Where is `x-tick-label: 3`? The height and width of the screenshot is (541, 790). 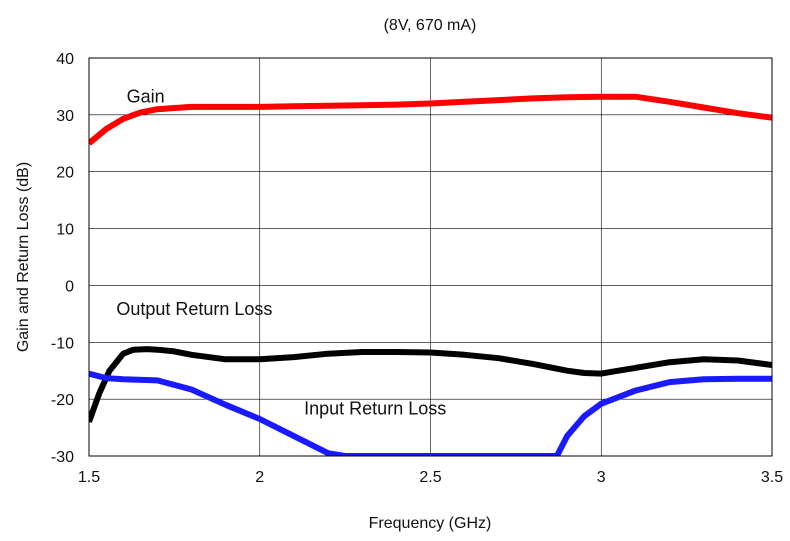 x-tick-label: 3 is located at coordinates (601, 477).